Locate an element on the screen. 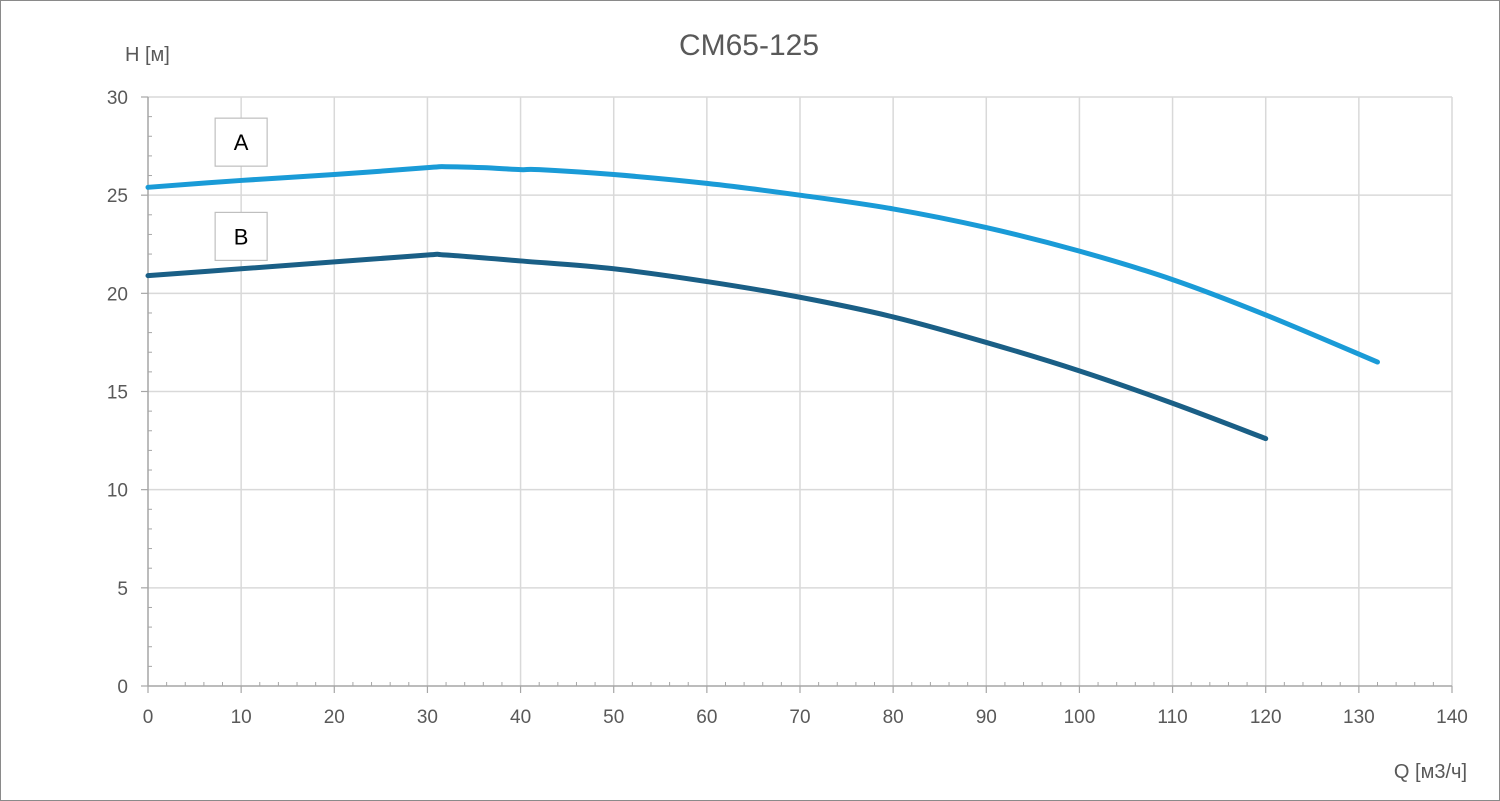 Image resolution: width=1500 pixels, height=801 pixels. x-tick-label: 130 is located at coordinates (1359, 717).